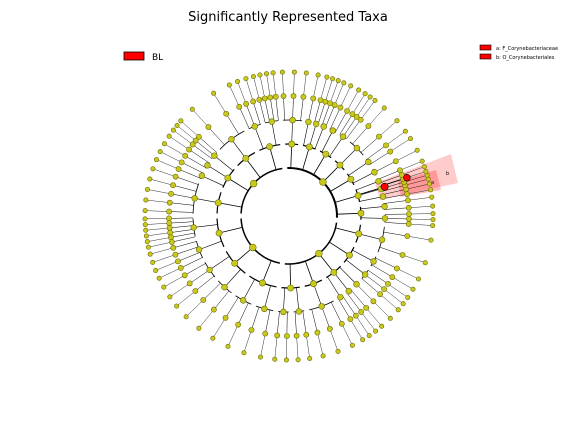 This screenshot has height=432, width=576. What do you see at coordinates (288, 17) in the screenshot?
I see `chart-title: Significantly Represented Taxa` at bounding box center [288, 17].